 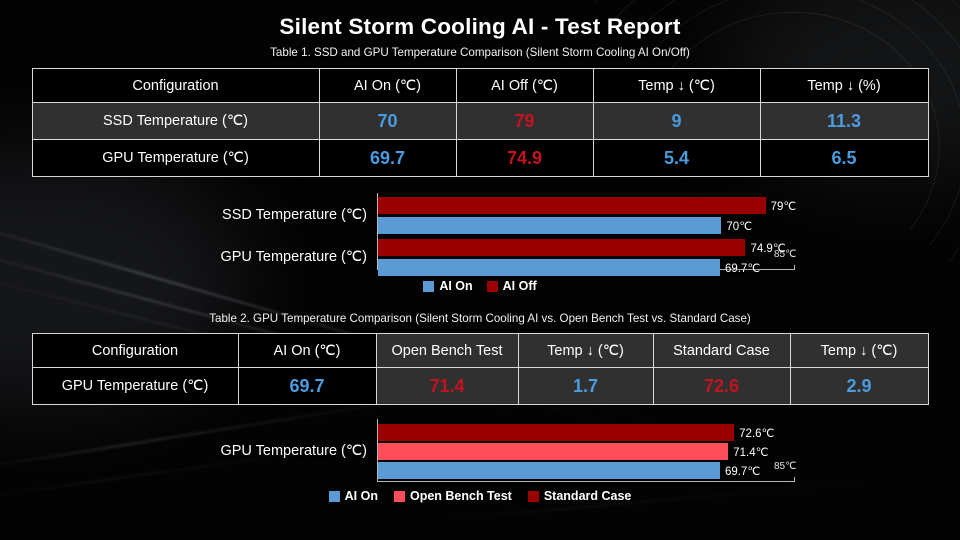 What do you see at coordinates (307, 350) in the screenshot?
I see `table-2-header-ai-on: AI On (℃)` at bounding box center [307, 350].